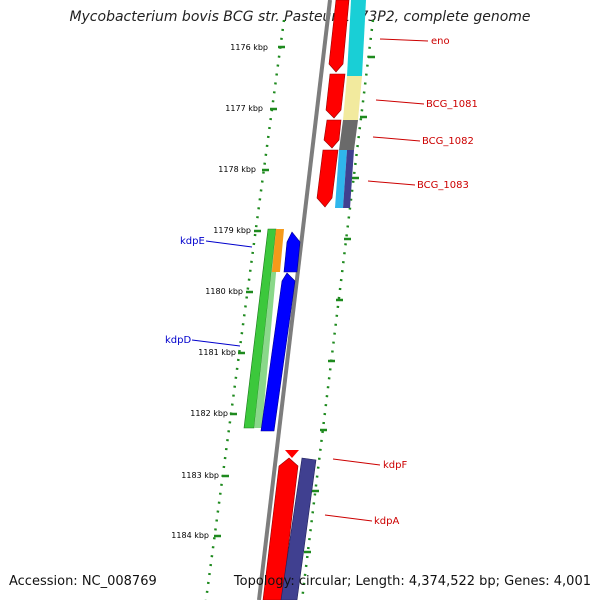 Image resolution: width=600 pixels, height=600 pixels. Describe the element at coordinates (292, 454) in the screenshot. I see `gene-kdpf-red` at that location.